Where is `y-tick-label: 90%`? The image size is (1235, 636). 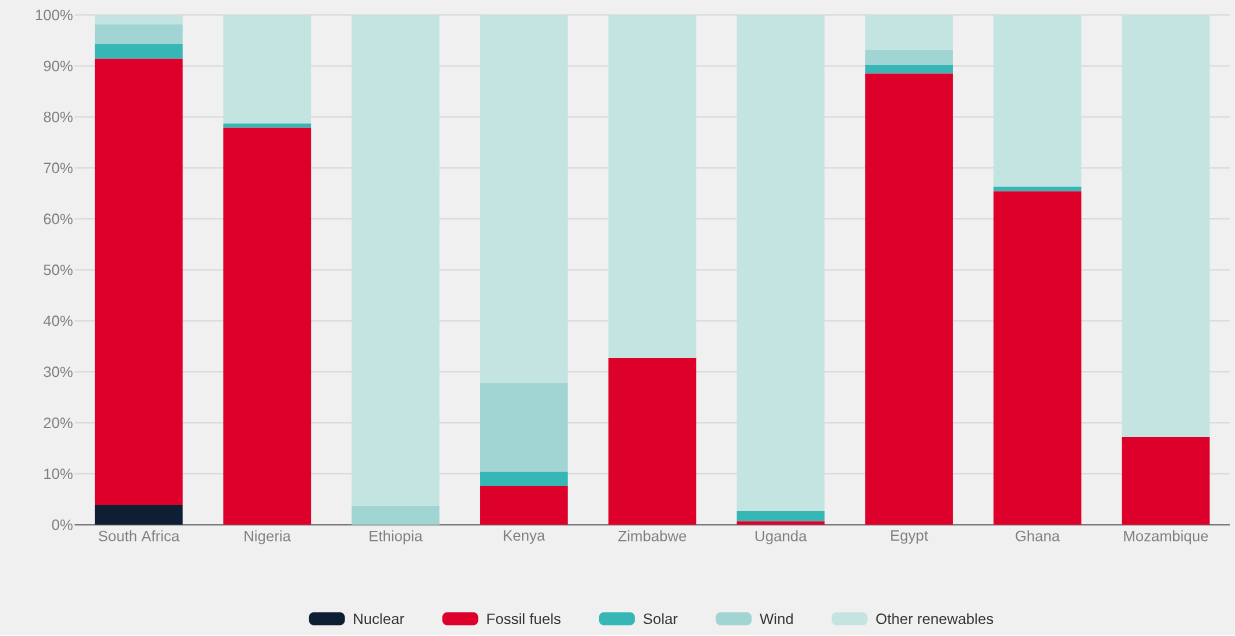 y-tick-label: 90% is located at coordinates (58, 66).